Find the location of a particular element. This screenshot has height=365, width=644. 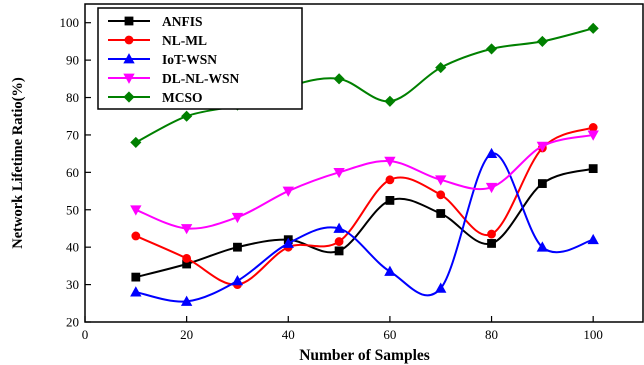

y-tick-label: 100 is located at coordinates (70, 22).